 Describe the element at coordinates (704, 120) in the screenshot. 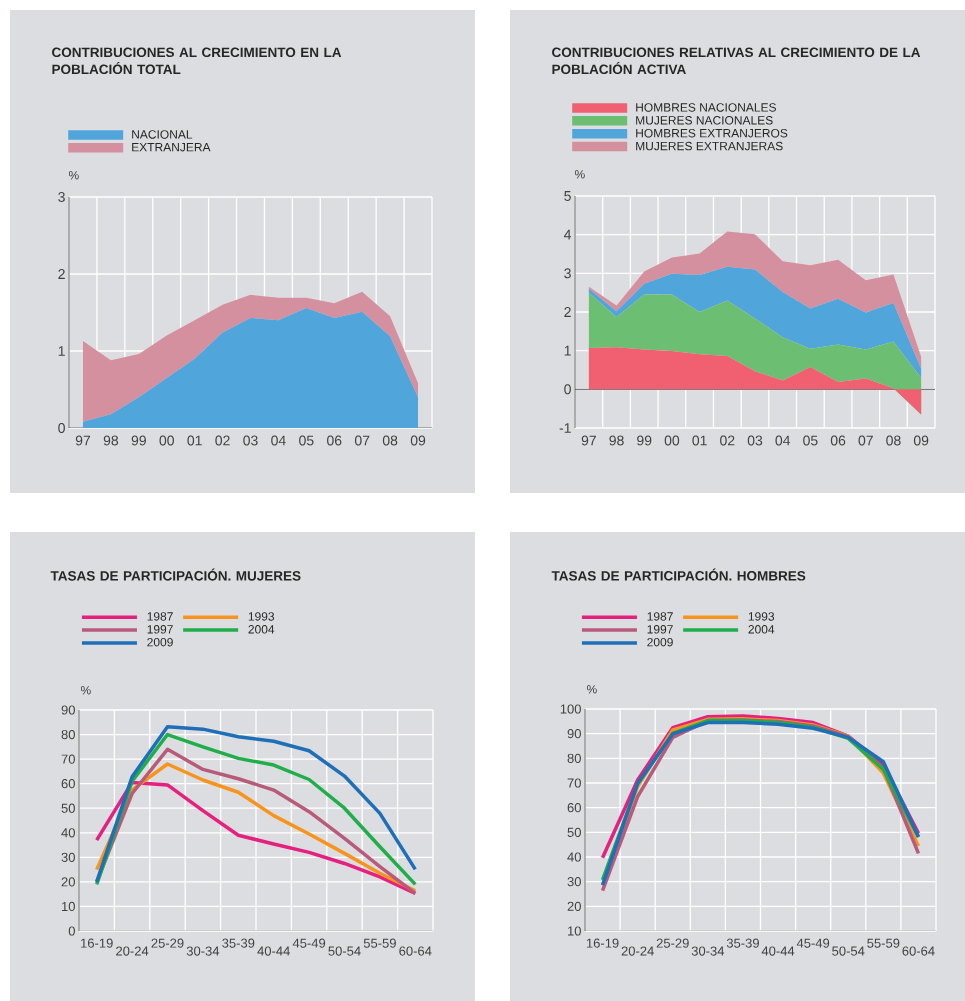

I see `legend-label: MUJERES NACIONALES` at that location.